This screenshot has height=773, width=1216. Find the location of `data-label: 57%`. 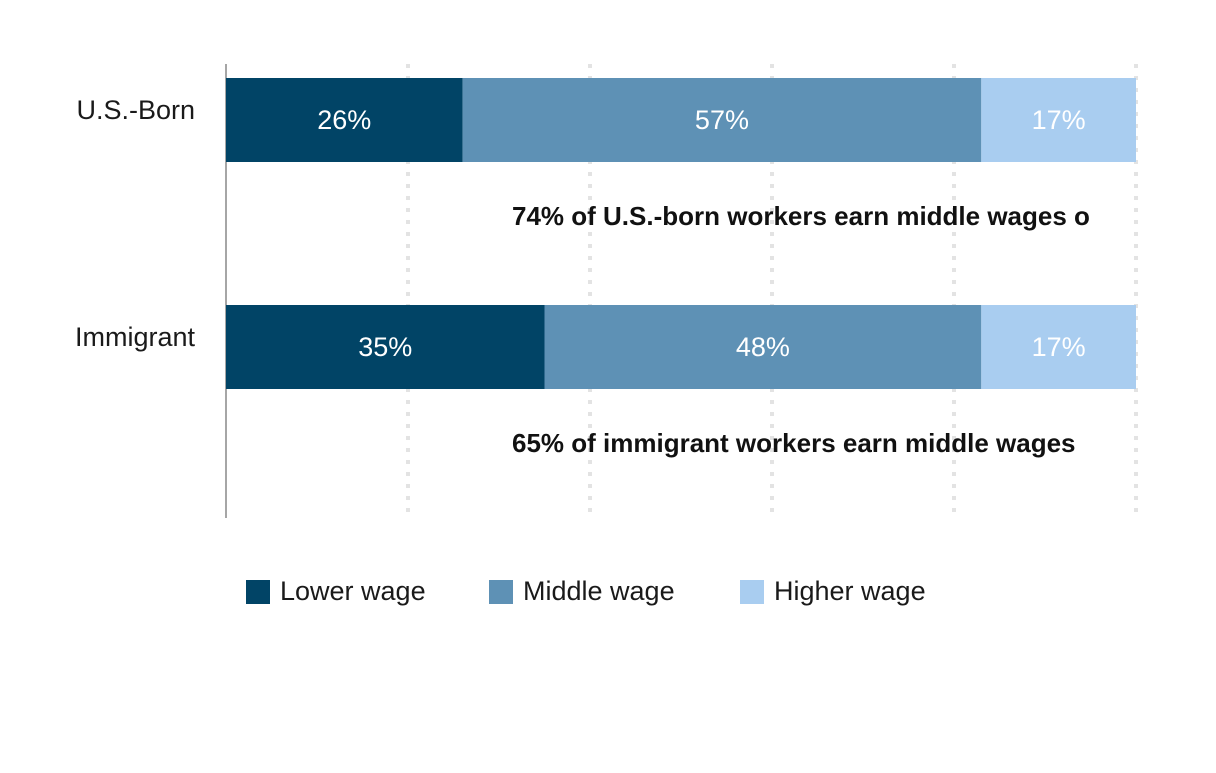

data-label: 57% is located at coordinates (722, 120).